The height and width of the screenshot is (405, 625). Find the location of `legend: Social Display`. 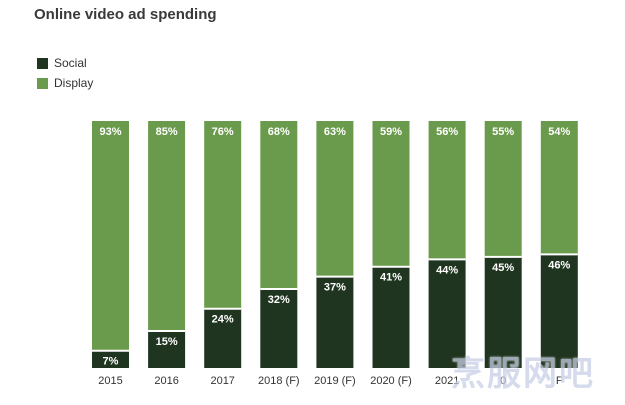

legend: Social Display is located at coordinates (65, 73).